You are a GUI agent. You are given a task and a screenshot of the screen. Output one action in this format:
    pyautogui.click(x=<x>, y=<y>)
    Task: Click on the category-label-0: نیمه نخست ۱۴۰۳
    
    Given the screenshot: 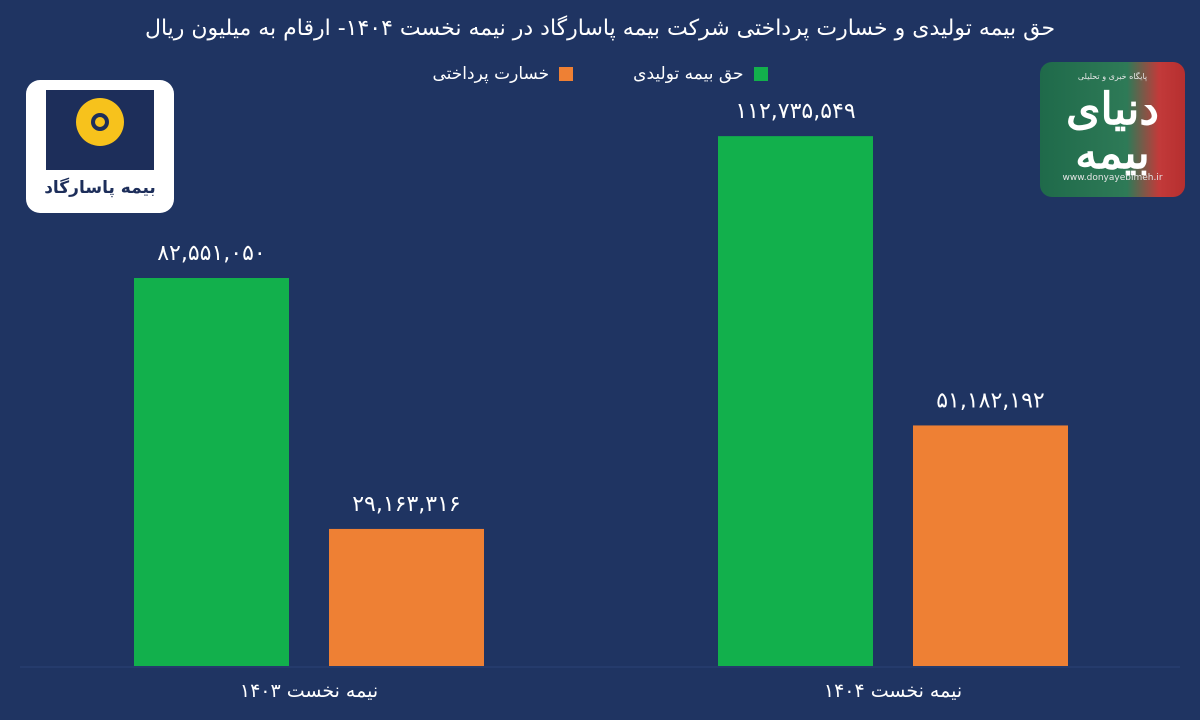 What is the action you would take?
    pyautogui.click(x=309, y=691)
    